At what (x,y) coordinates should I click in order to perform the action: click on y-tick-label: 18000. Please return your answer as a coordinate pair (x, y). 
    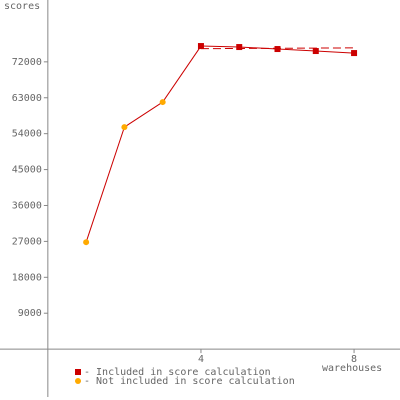
    Looking at the image, I should click on (27, 277).